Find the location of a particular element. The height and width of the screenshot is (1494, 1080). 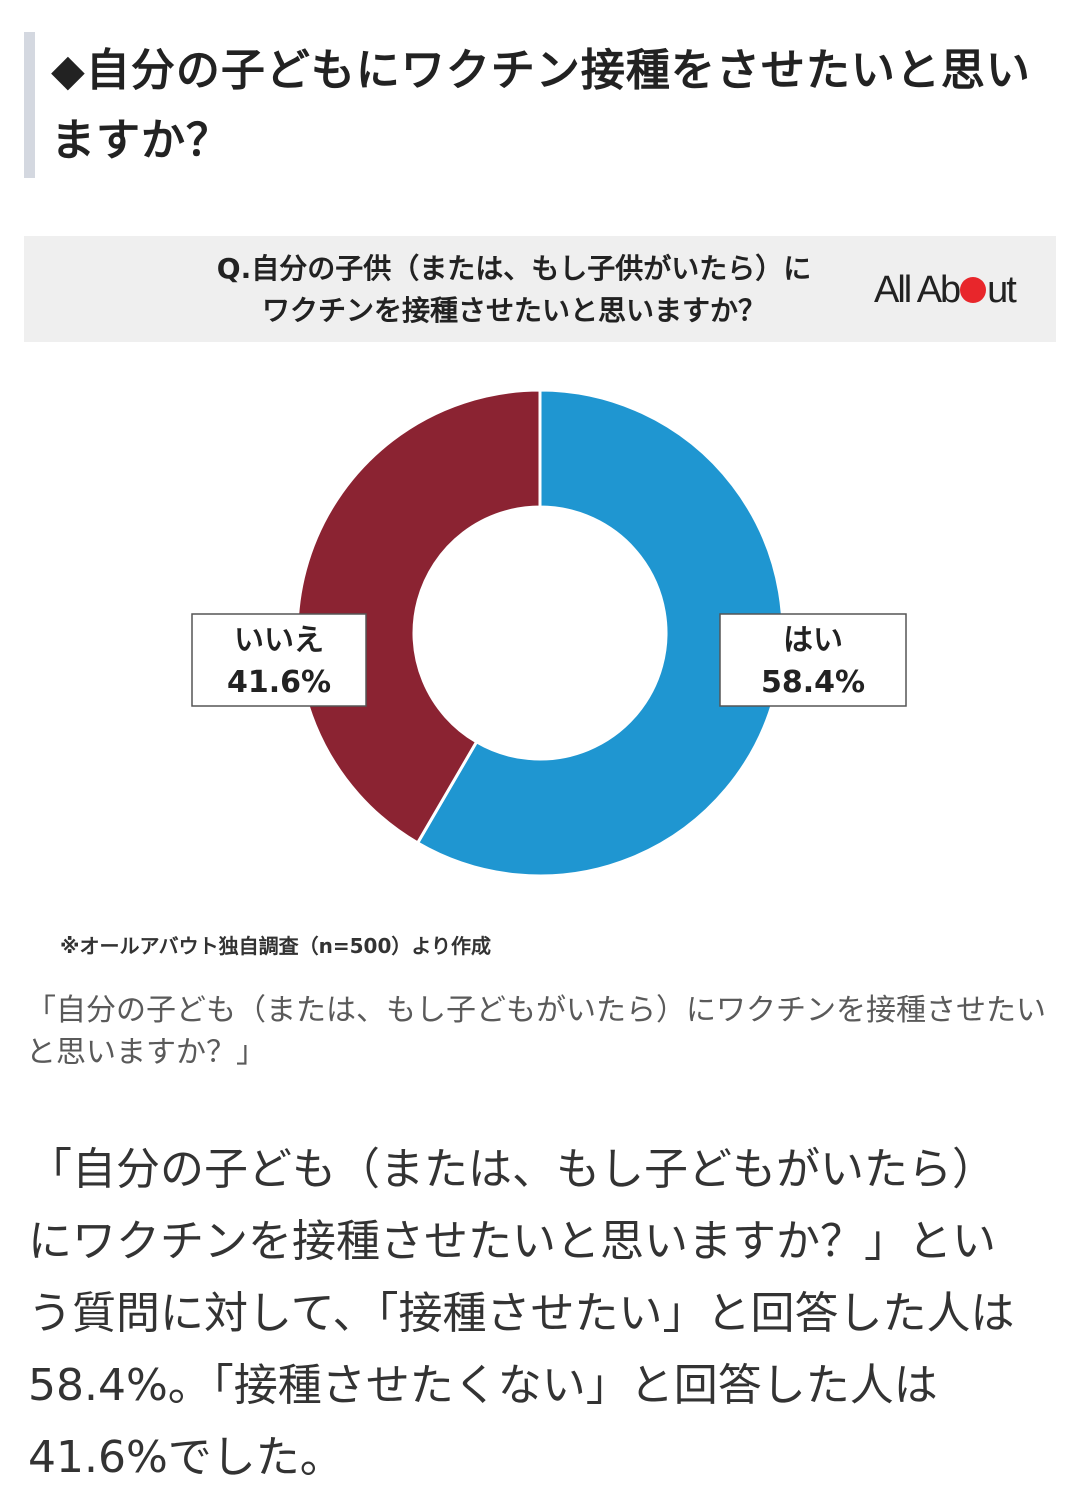

logo-text-left: All Ab is located at coordinates (917, 290).